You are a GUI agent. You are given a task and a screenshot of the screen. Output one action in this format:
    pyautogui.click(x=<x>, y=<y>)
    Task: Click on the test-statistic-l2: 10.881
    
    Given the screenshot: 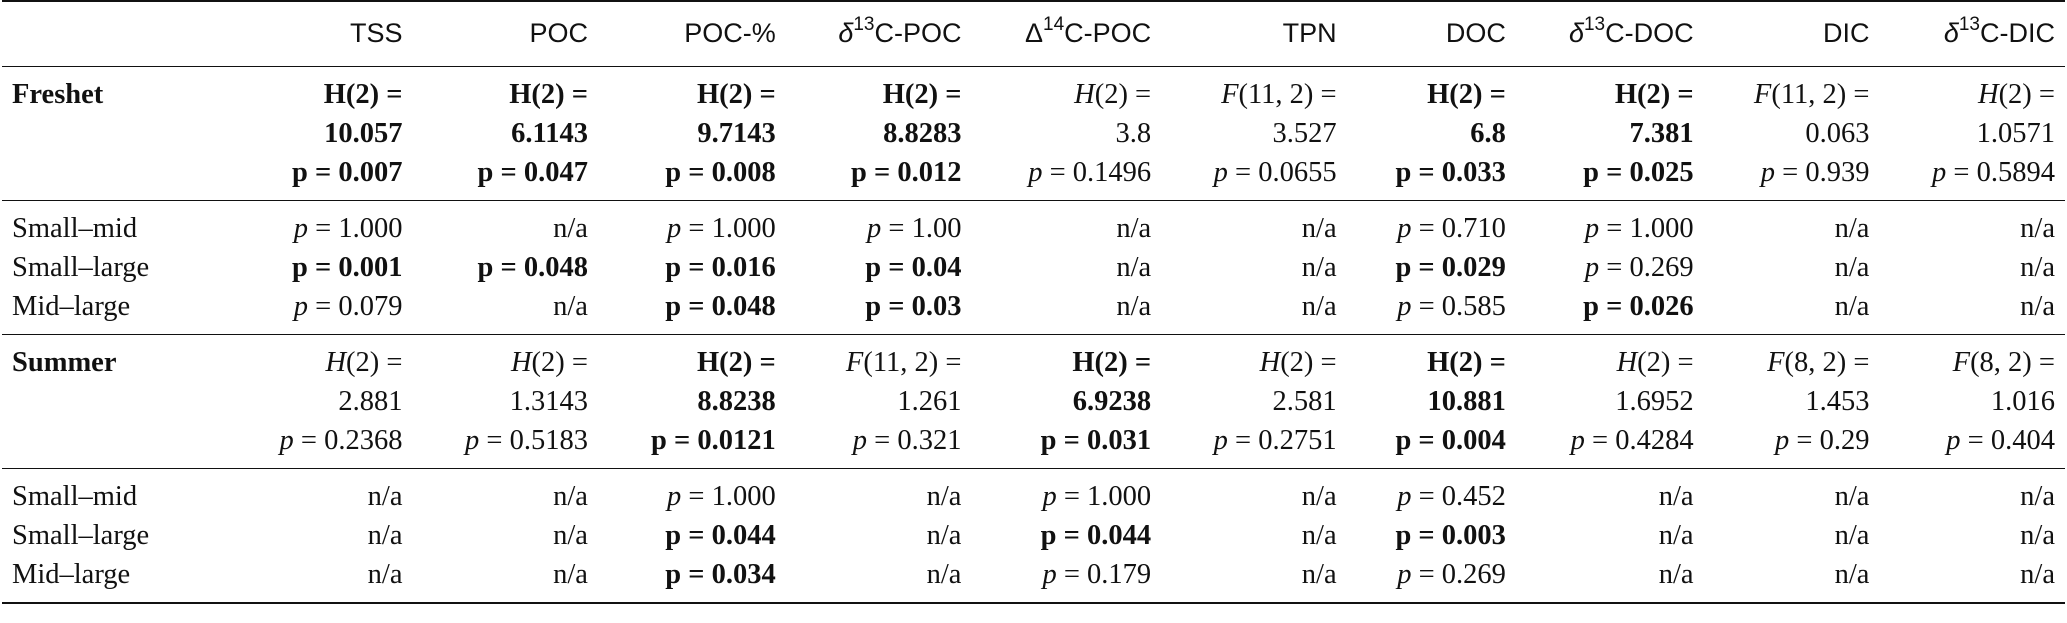 What is the action you would take?
    pyautogui.click(x=1466, y=401)
    